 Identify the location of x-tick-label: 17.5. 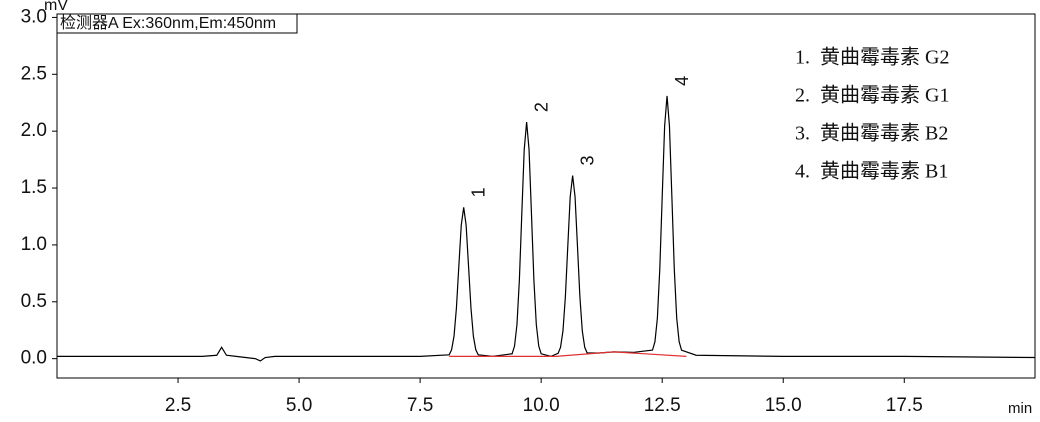
(904, 405).